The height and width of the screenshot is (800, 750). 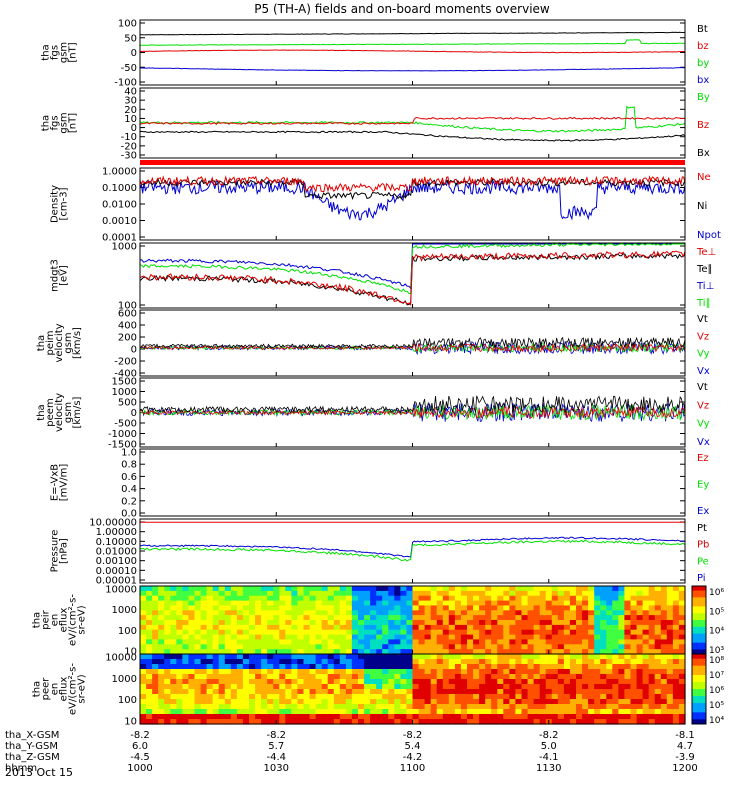 What do you see at coordinates (55, 689) in the screenshot?
I see `y-axis-label: en` at bounding box center [55, 689].